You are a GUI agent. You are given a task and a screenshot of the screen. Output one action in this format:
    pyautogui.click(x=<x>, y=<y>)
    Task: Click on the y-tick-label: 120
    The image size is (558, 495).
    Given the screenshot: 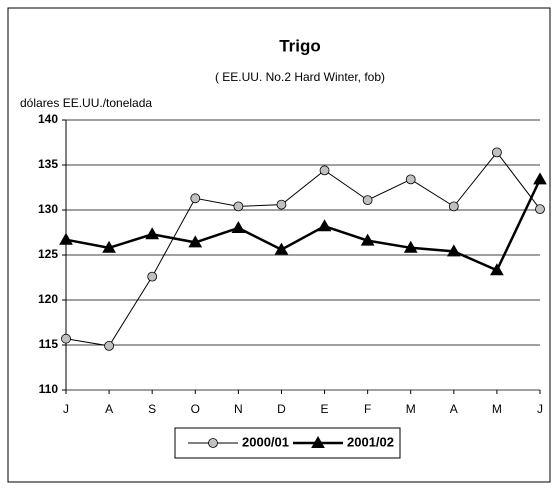 What is the action you would take?
    pyautogui.click(x=48, y=299)
    